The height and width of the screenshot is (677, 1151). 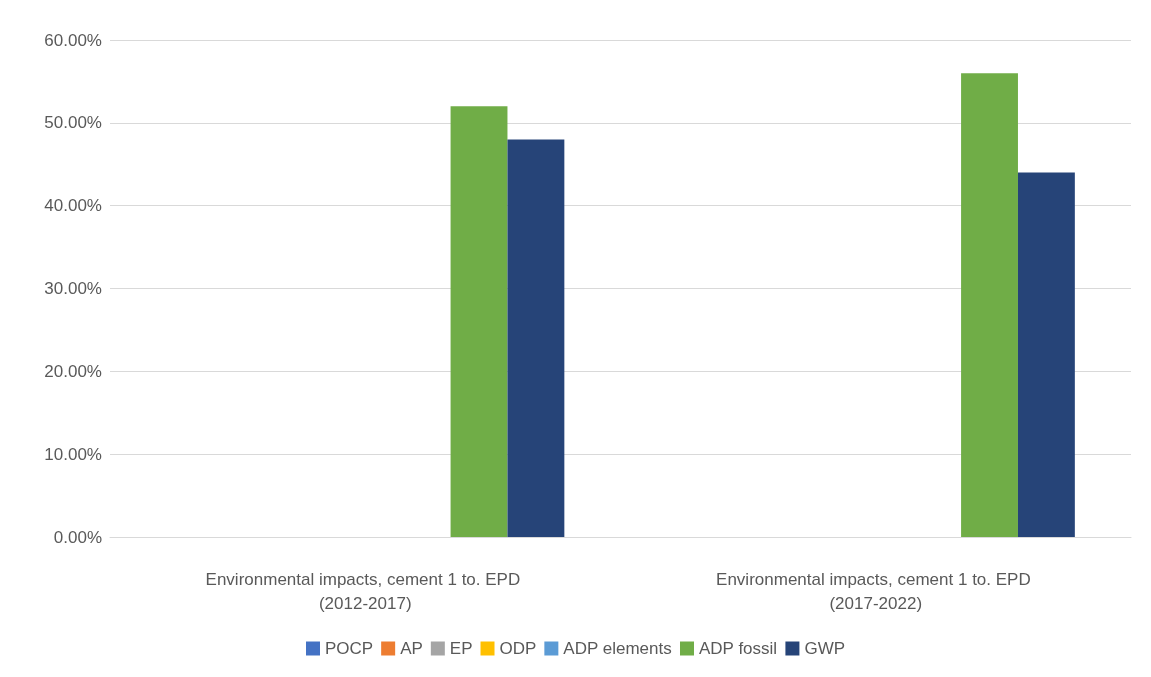 I want to click on y-tick-label: 60.00%, so click(x=73, y=40).